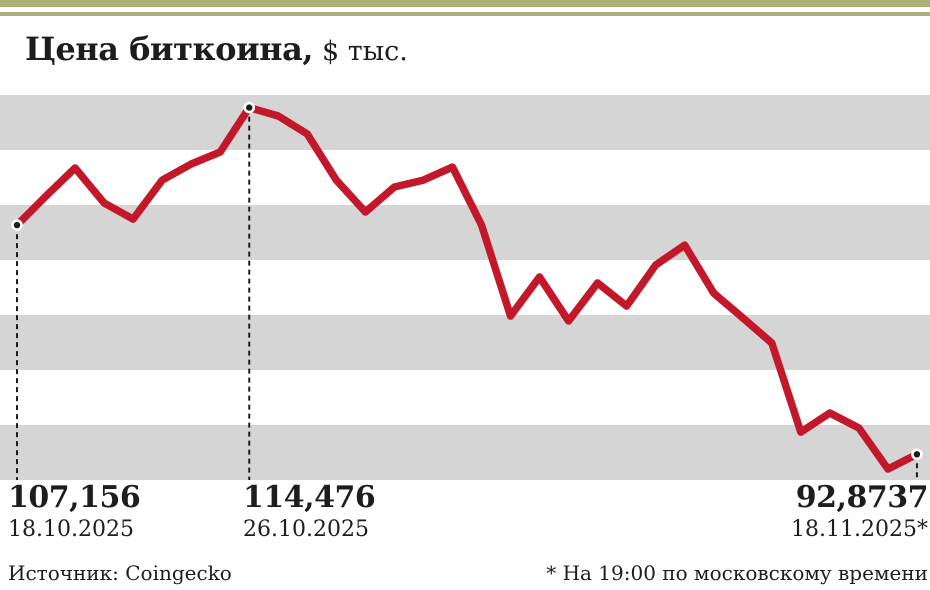 Image resolution: width=930 pixels, height=590 pixels. Describe the element at coordinates (306, 529) in the screenshot. I see `annotation-date: 26.10.2025` at that location.